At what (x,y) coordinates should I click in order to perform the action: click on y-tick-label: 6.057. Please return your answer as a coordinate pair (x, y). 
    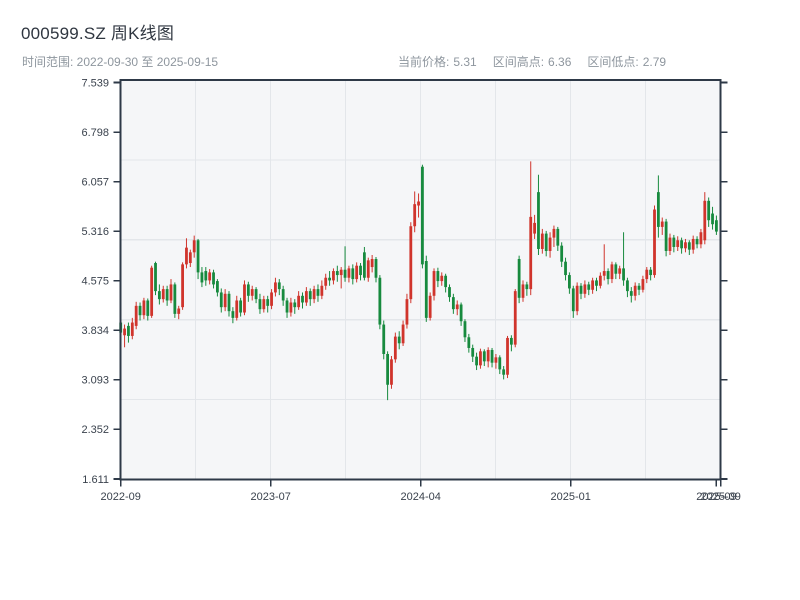
    Looking at the image, I should click on (95, 182).